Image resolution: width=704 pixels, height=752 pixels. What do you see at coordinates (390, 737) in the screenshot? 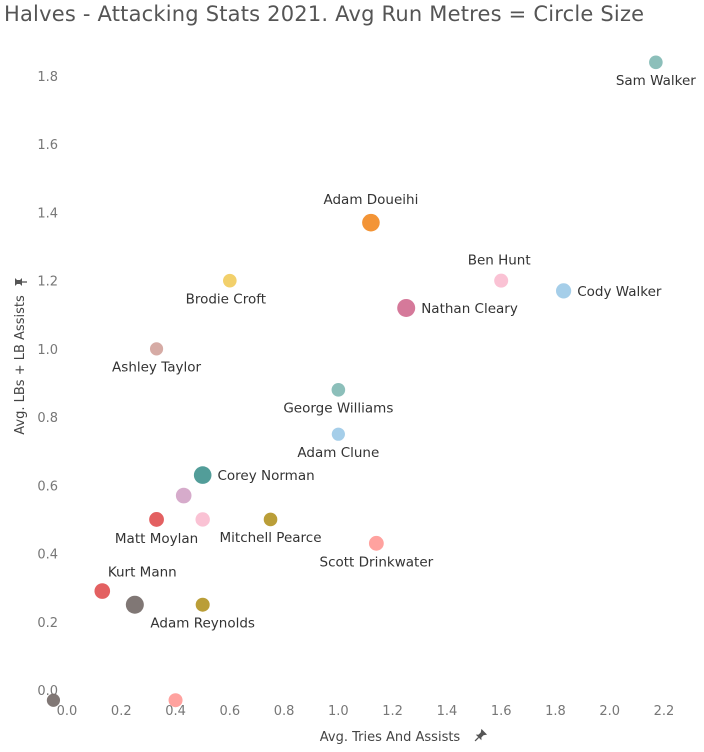
I see `x-axis-title: Avg. Tries And Assists` at bounding box center [390, 737].